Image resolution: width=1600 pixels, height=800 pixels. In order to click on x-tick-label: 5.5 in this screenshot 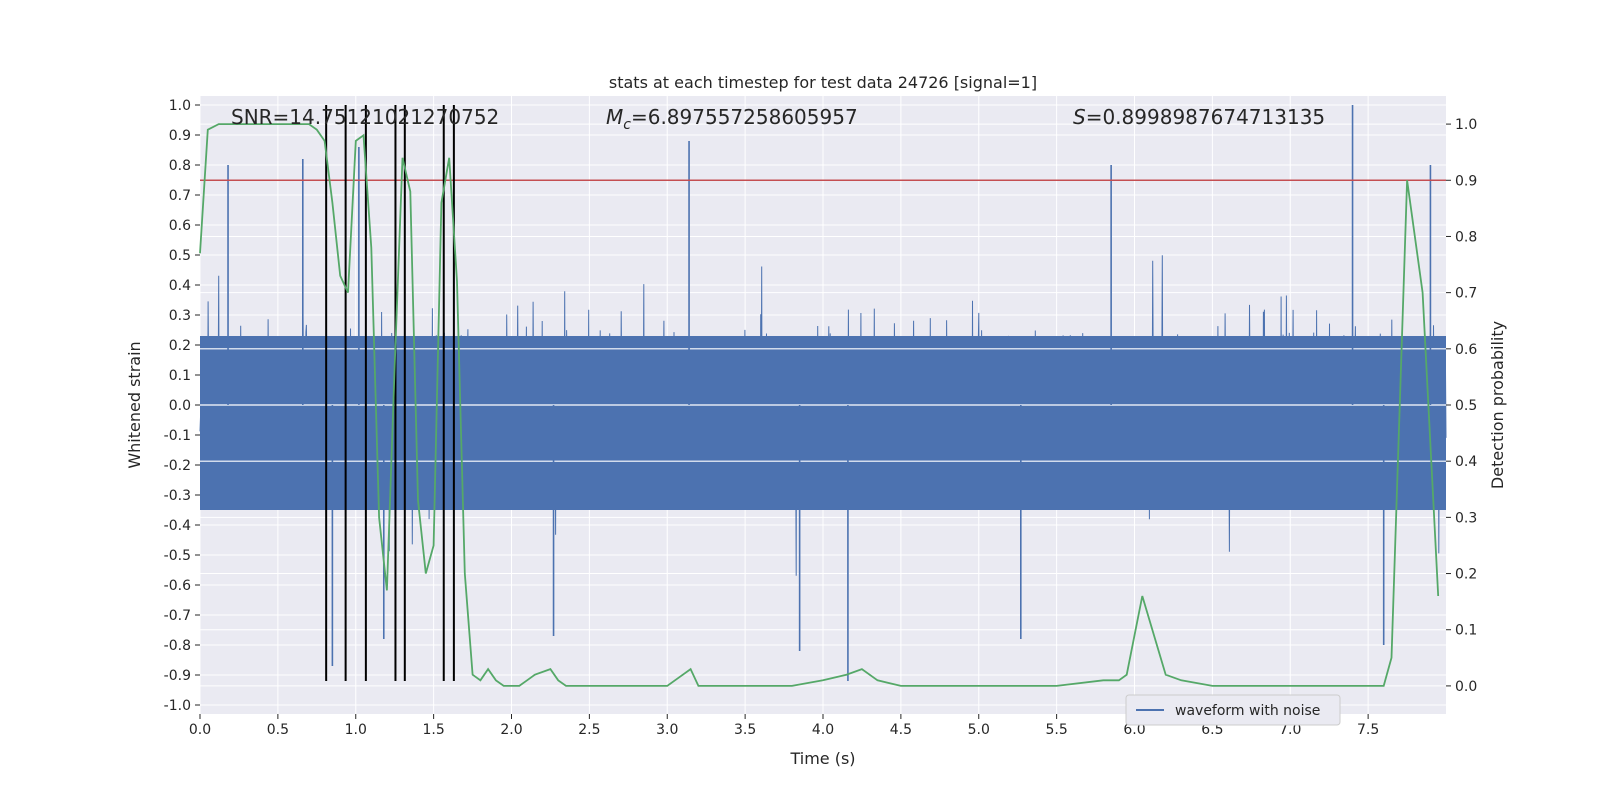, I will do `click(1056, 730)`.